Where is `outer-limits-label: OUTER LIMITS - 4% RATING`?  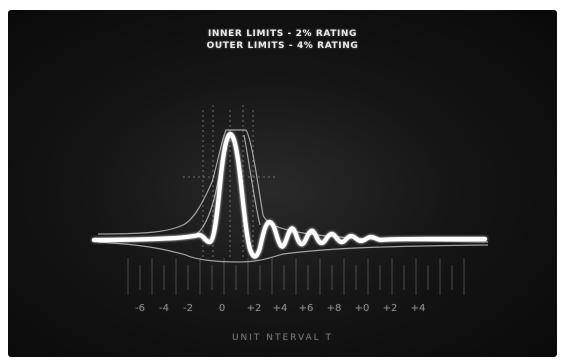 outer-limits-label: OUTER LIMITS - 4% RATING is located at coordinates (282, 46).